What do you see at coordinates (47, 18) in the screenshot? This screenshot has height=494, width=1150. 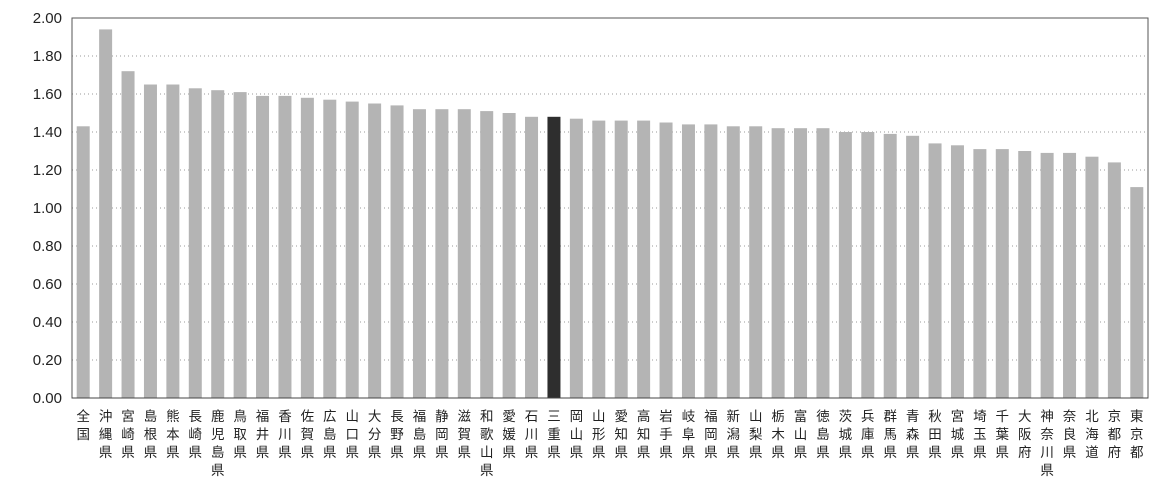 I see `y-tick-label: 2.00` at bounding box center [47, 18].